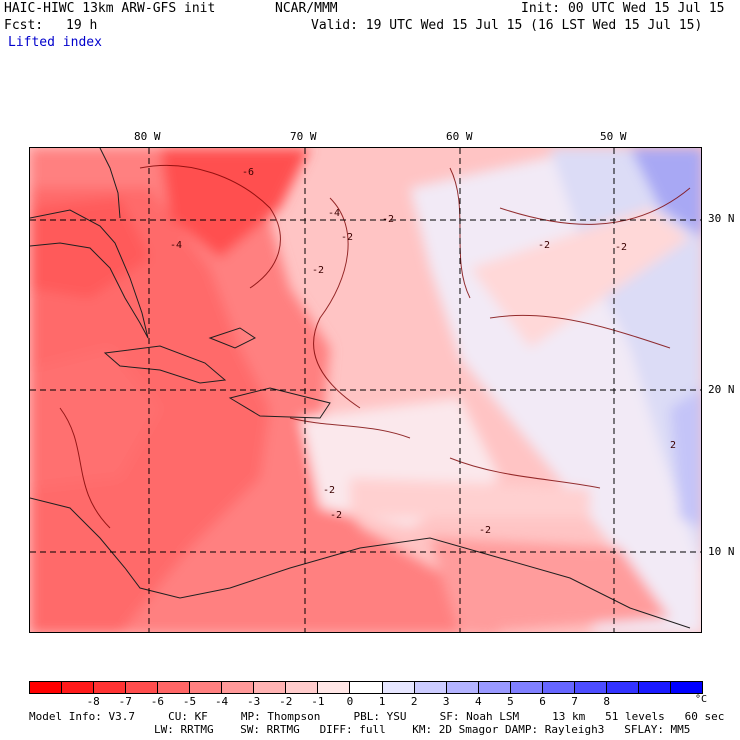  What do you see at coordinates (110, 183) in the screenshot?
I see `coastline-us-east` at bounding box center [110, 183].